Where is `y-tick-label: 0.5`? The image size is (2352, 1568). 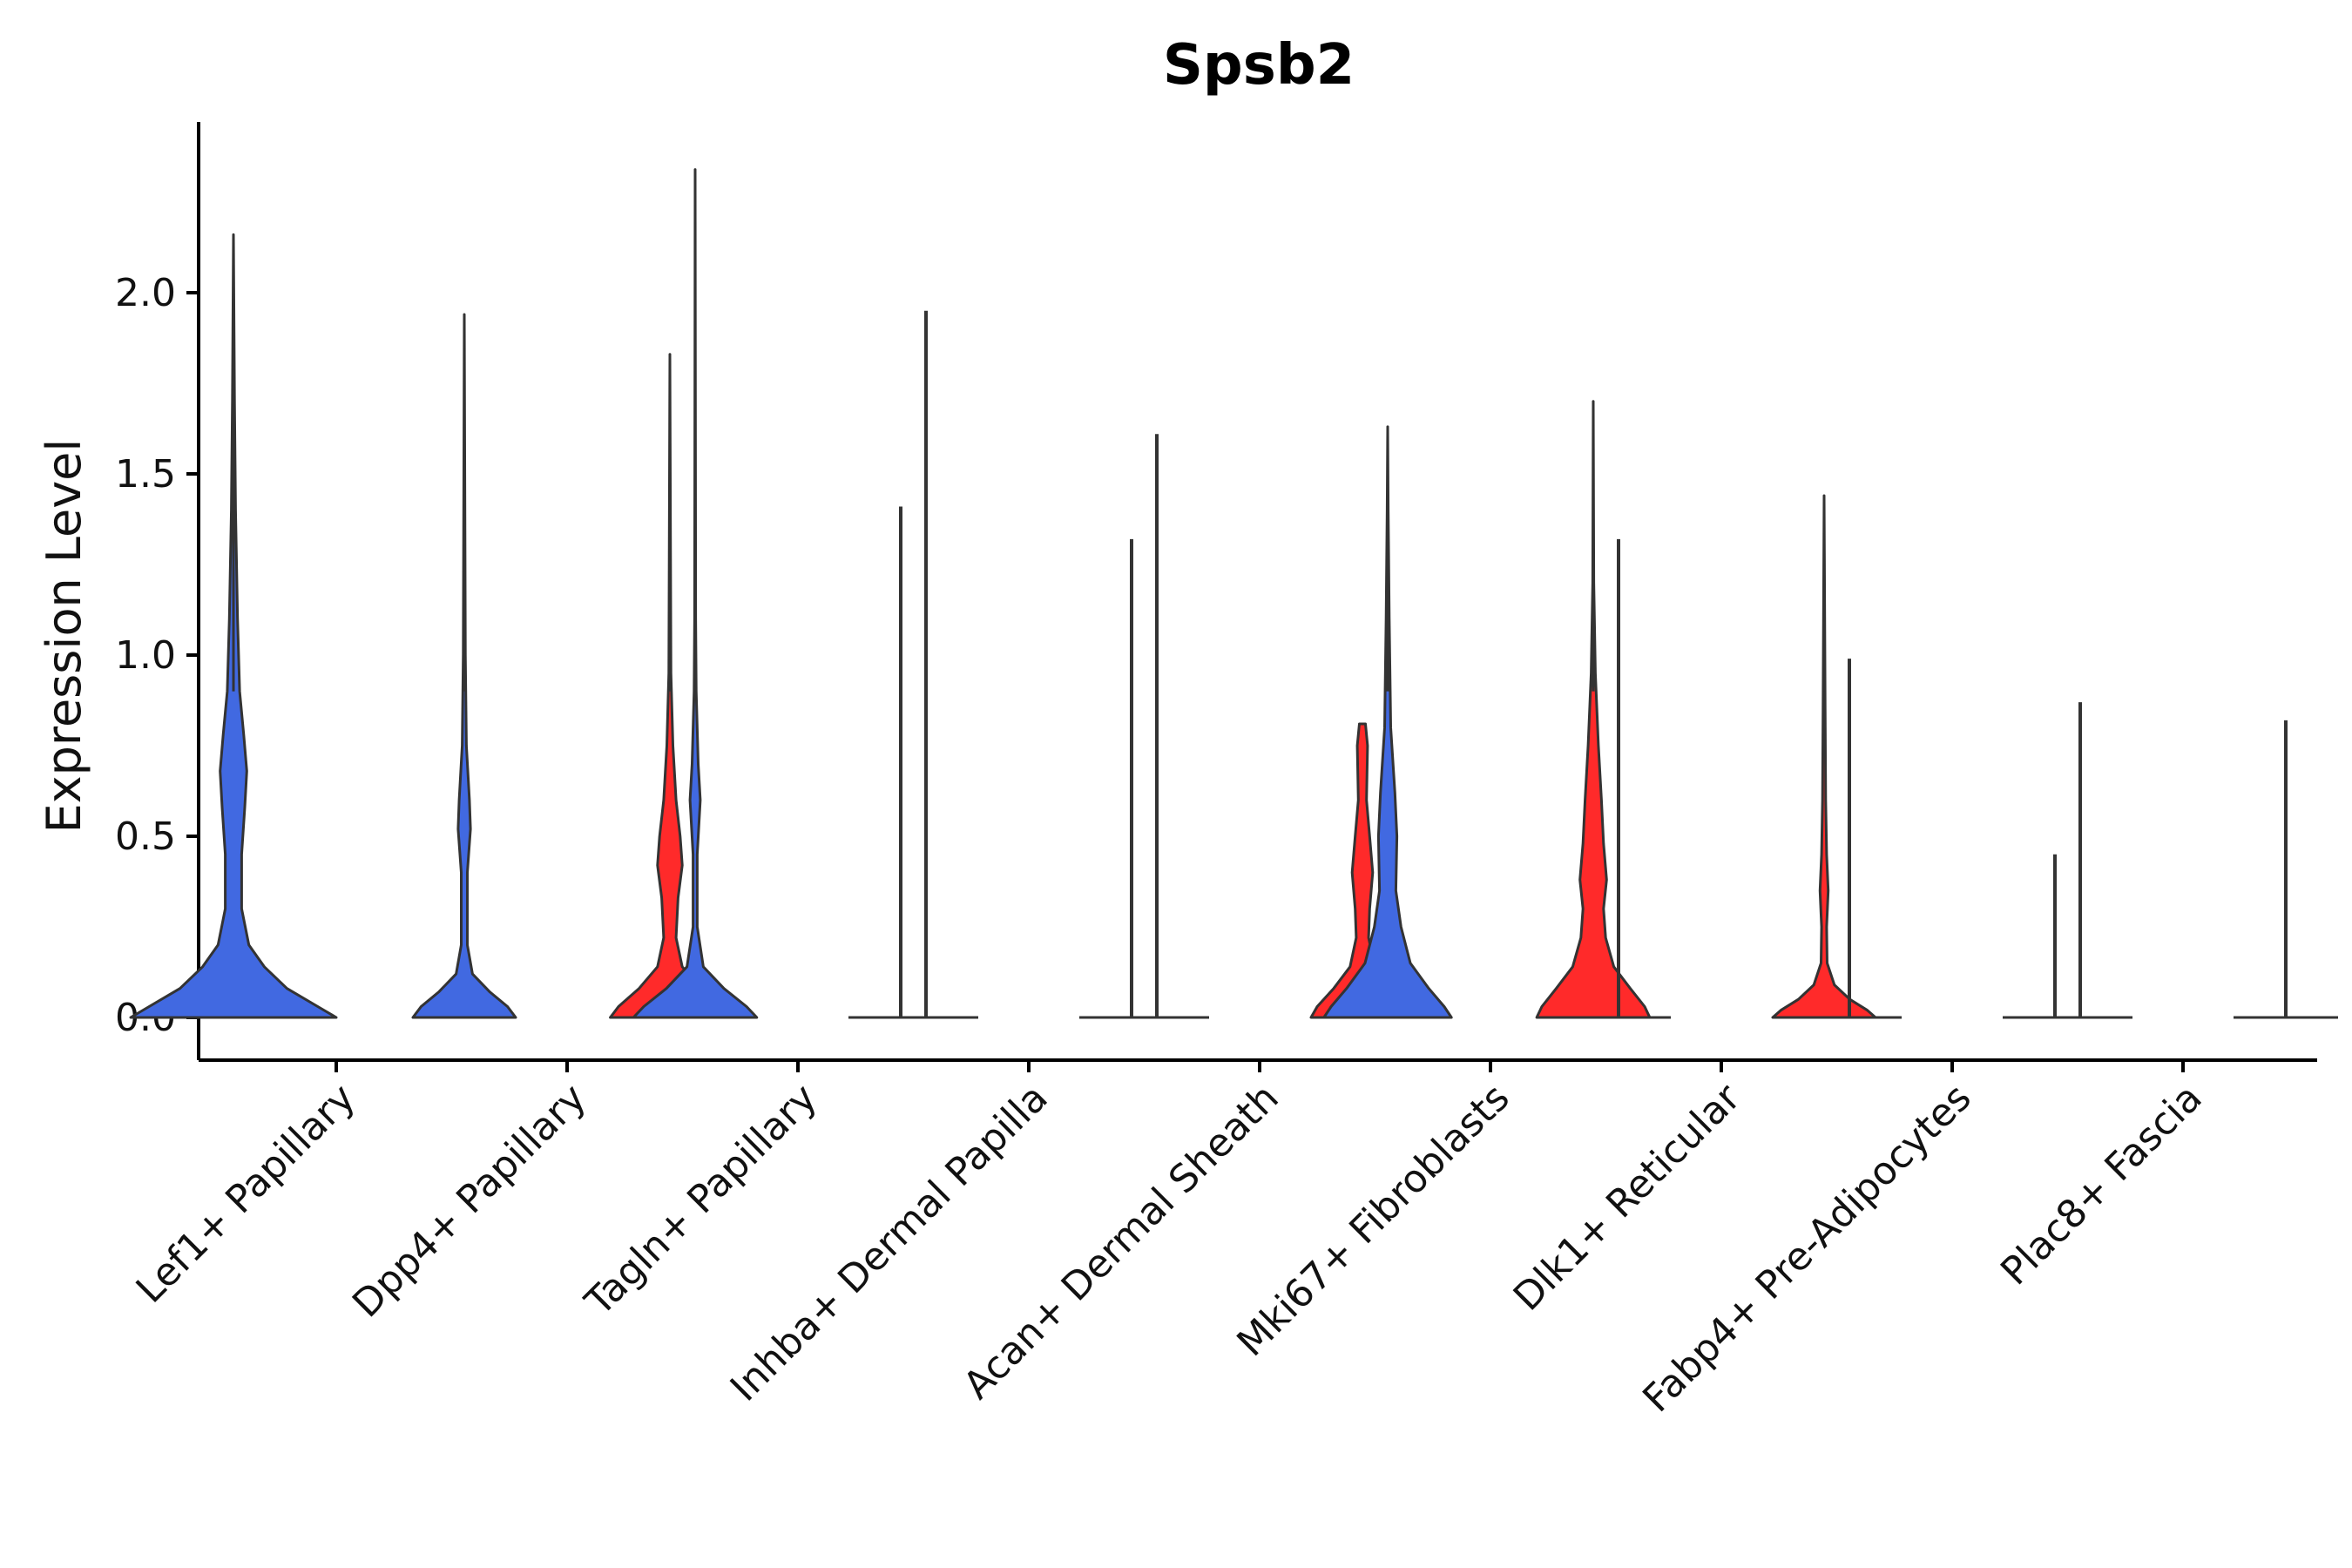
y-tick-label: 0.5 is located at coordinates (145, 836).